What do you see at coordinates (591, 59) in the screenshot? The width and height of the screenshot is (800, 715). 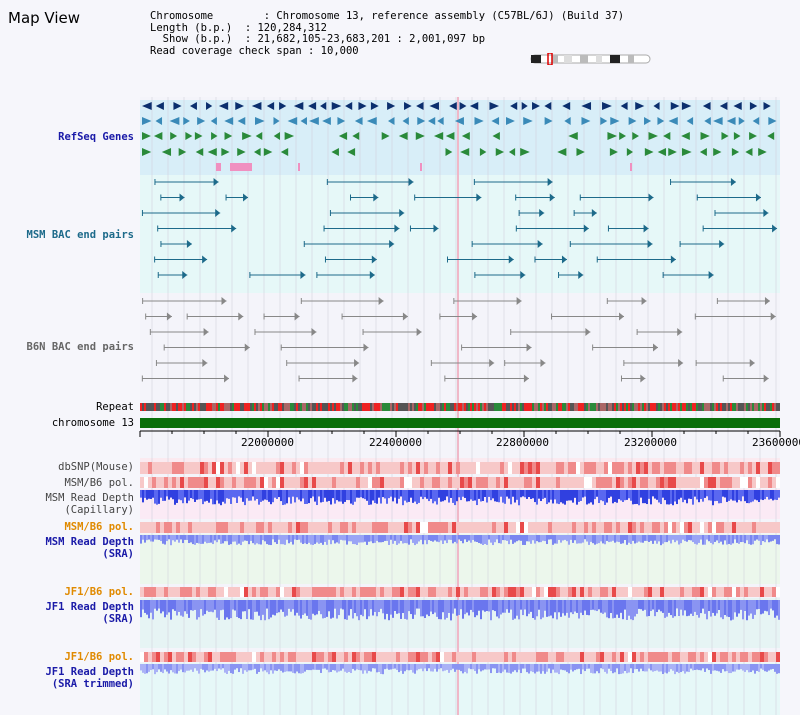 I see `chromosome-ideogram` at bounding box center [591, 59].